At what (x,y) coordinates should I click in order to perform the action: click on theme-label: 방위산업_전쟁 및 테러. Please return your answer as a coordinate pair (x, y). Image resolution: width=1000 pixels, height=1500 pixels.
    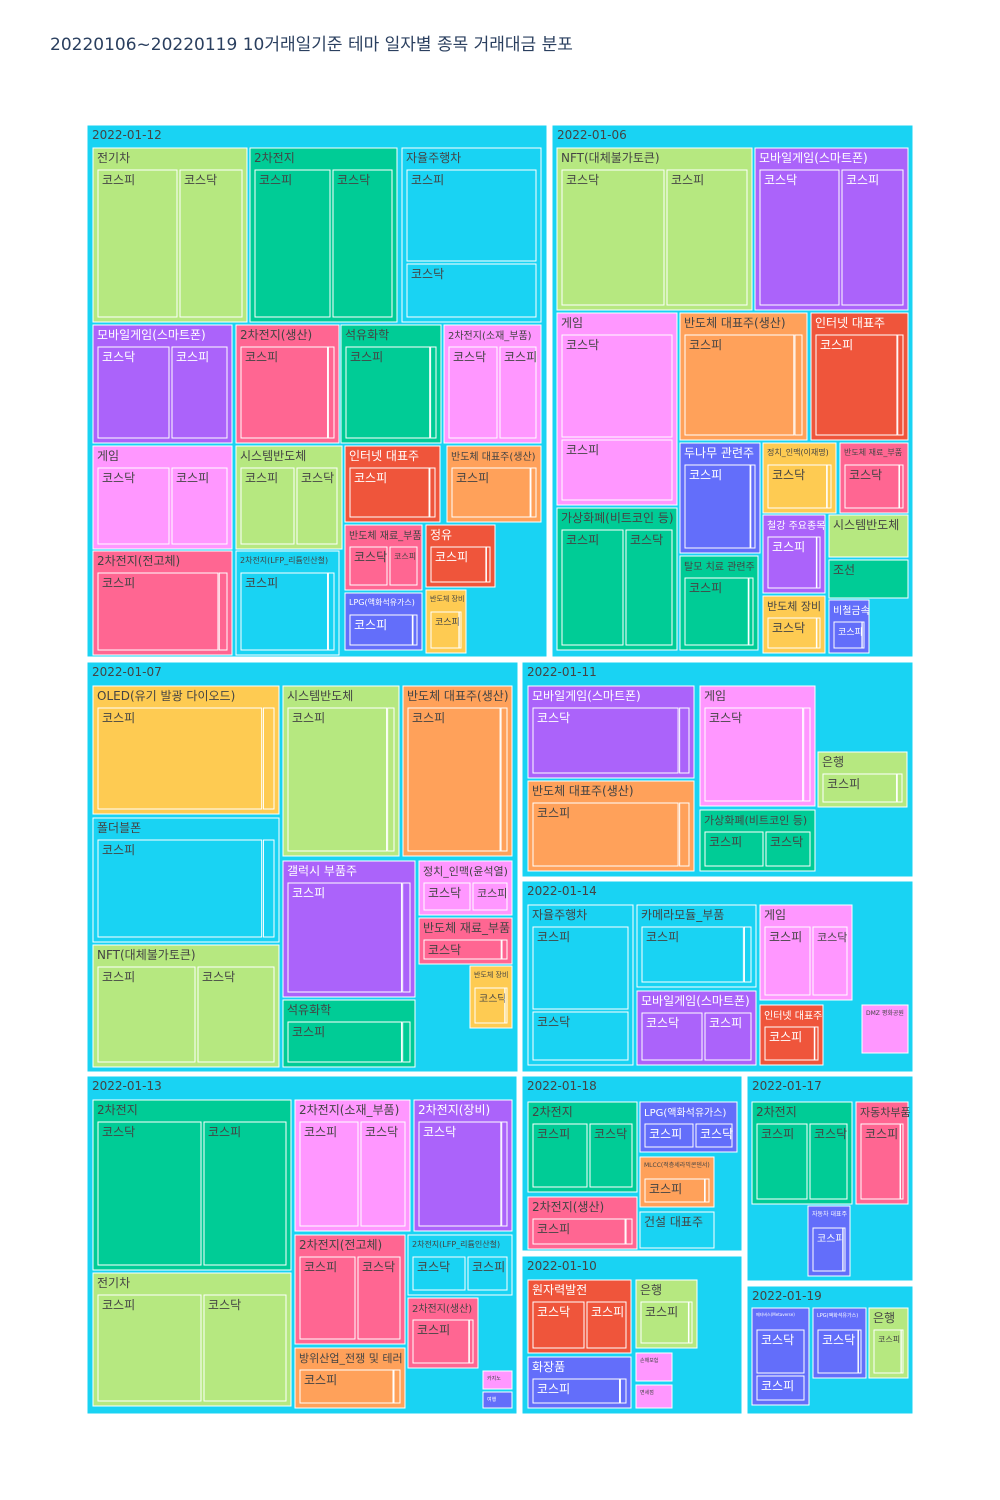
    Looking at the image, I should click on (351, 1358).